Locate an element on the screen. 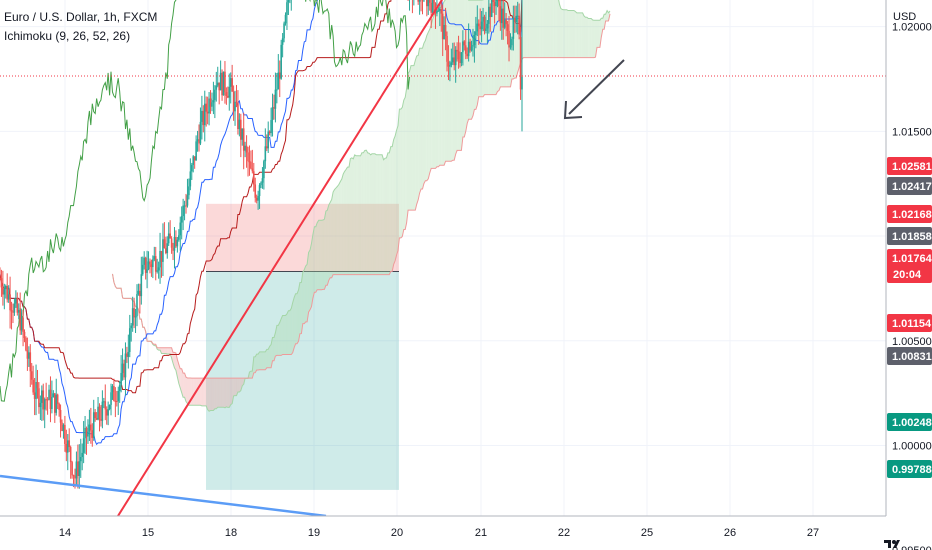 Image resolution: width=932 pixels, height=550 pixels. indicator-title: Ichimoku (9, 26, 52, 26) is located at coordinates (67, 36).